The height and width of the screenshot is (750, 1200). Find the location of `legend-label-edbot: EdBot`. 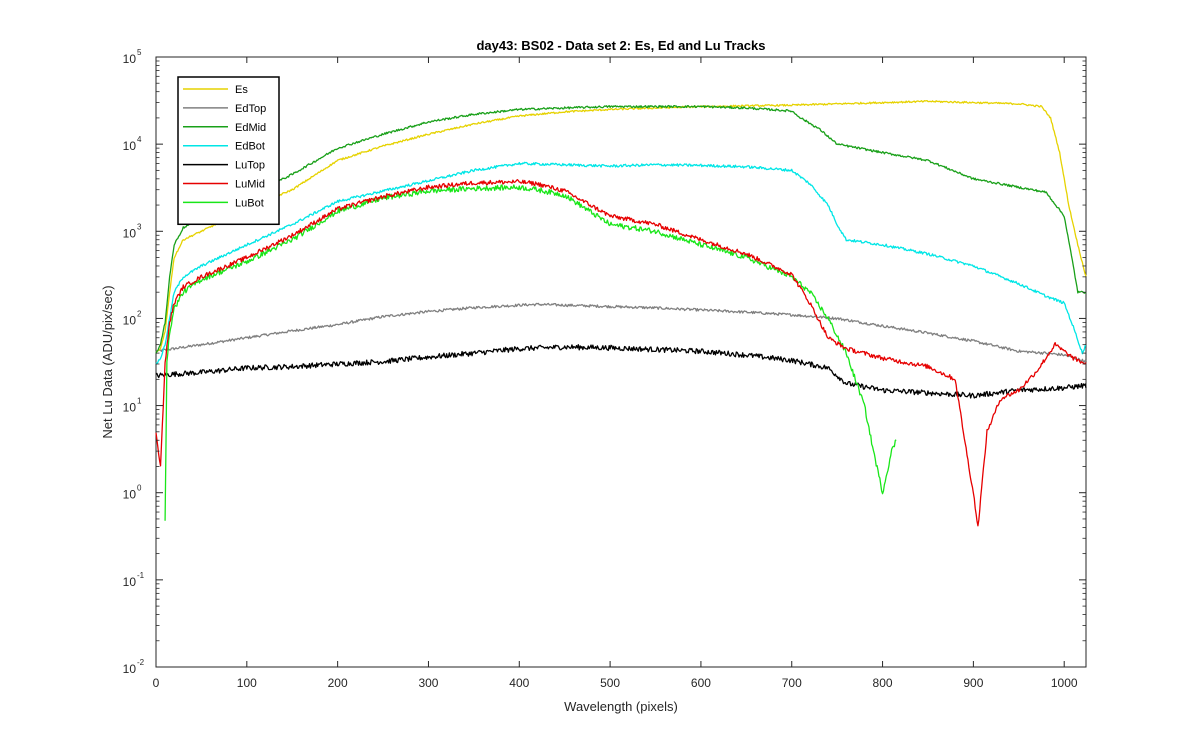

legend-label-edbot: EdBot is located at coordinates (250, 147).